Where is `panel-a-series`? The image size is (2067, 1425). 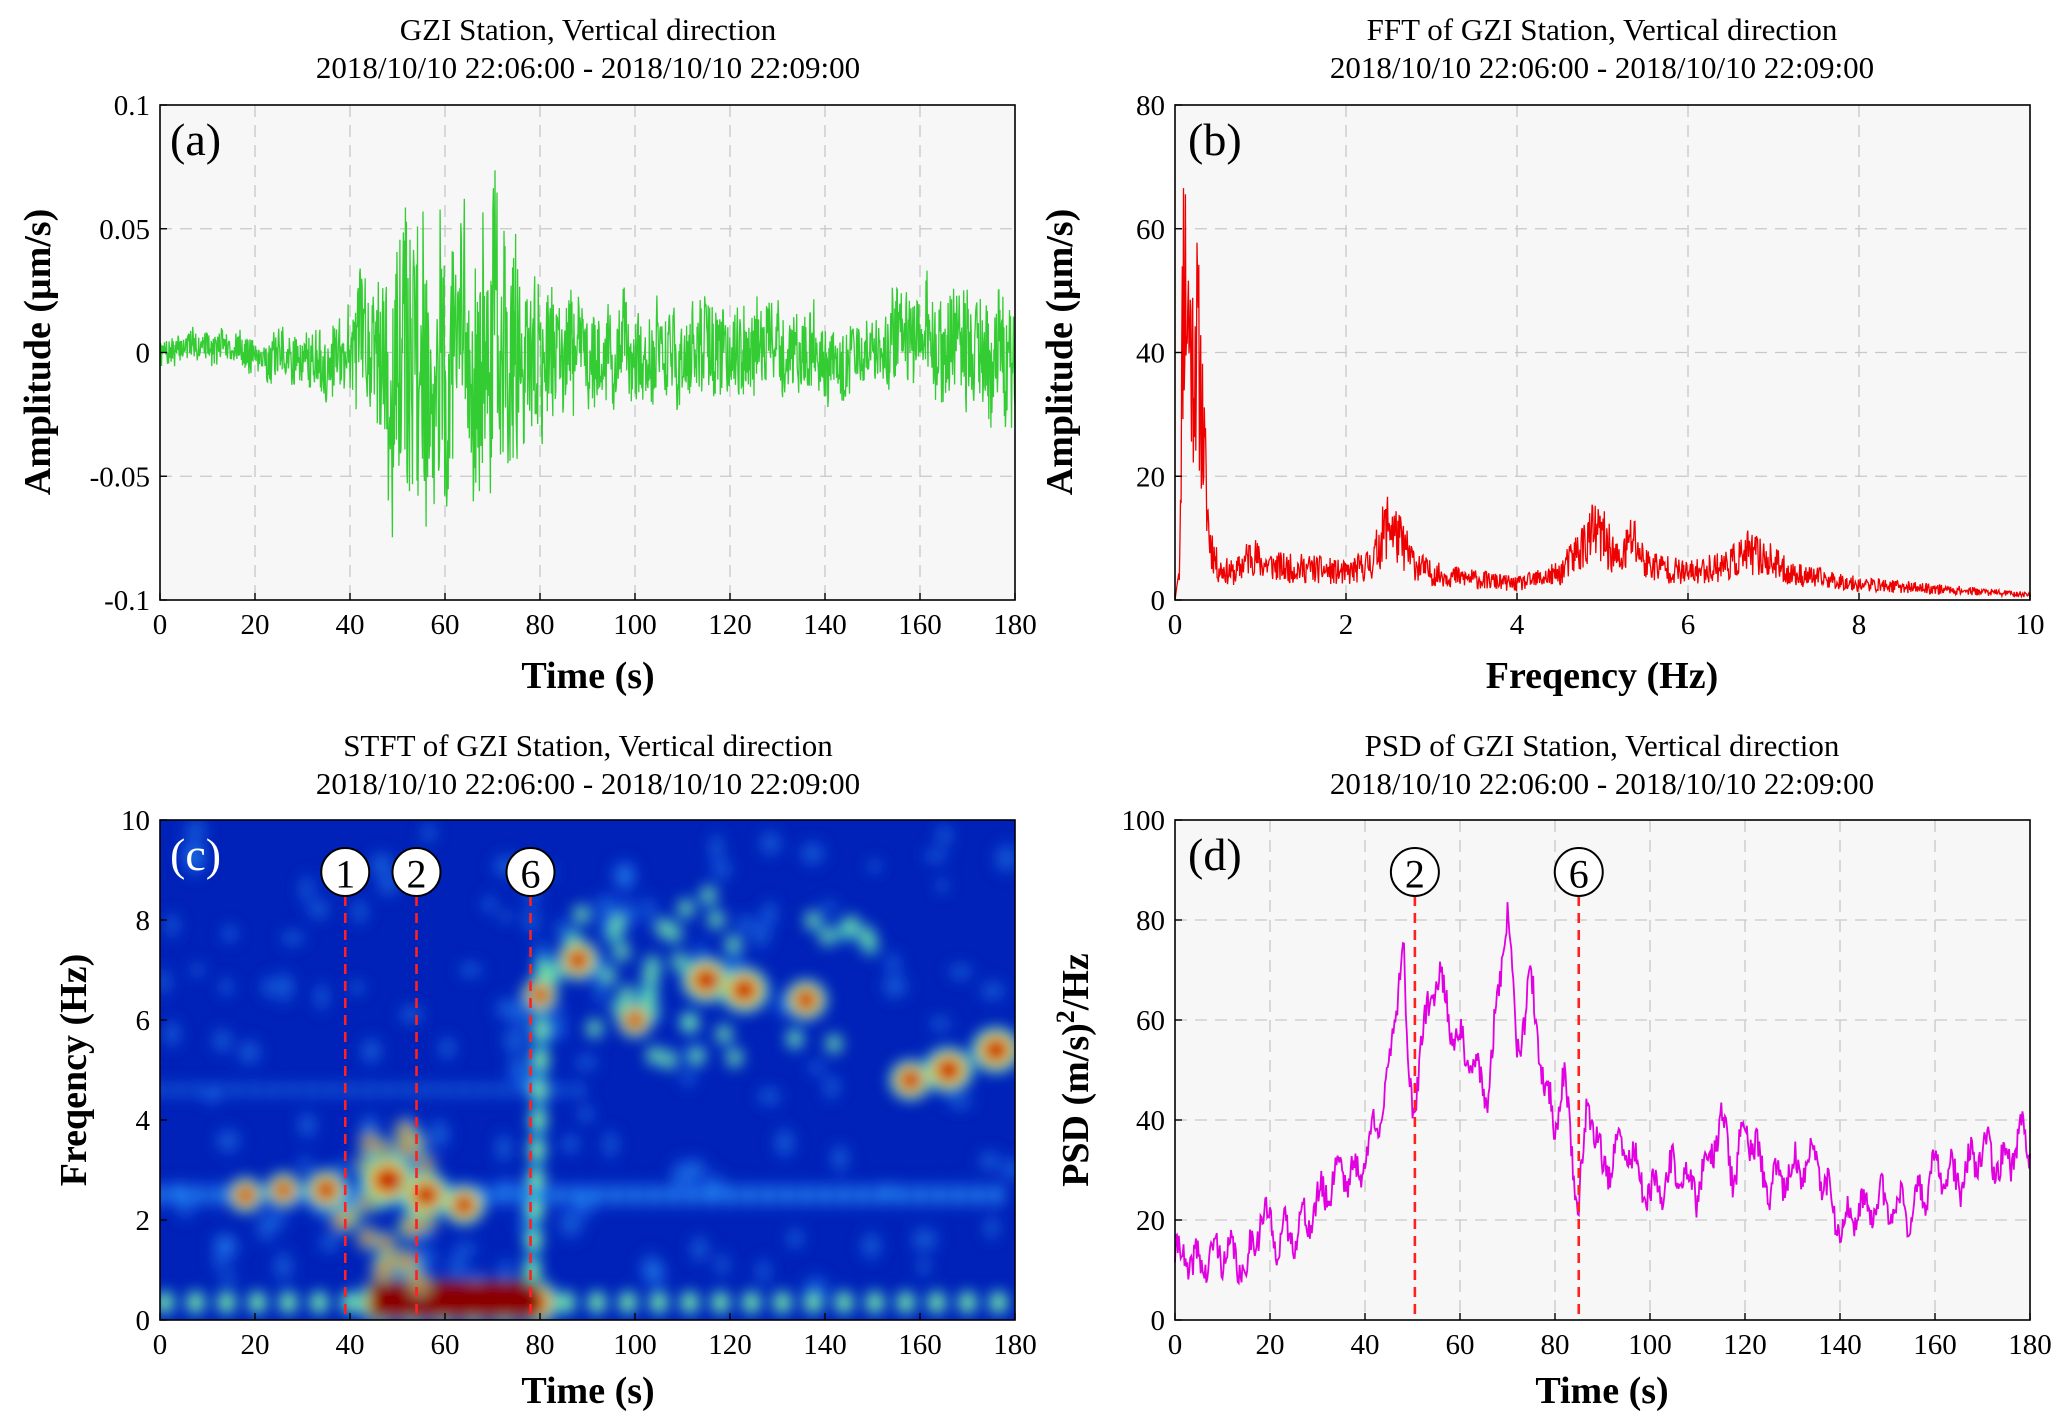 panel-a-series is located at coordinates (587, 354).